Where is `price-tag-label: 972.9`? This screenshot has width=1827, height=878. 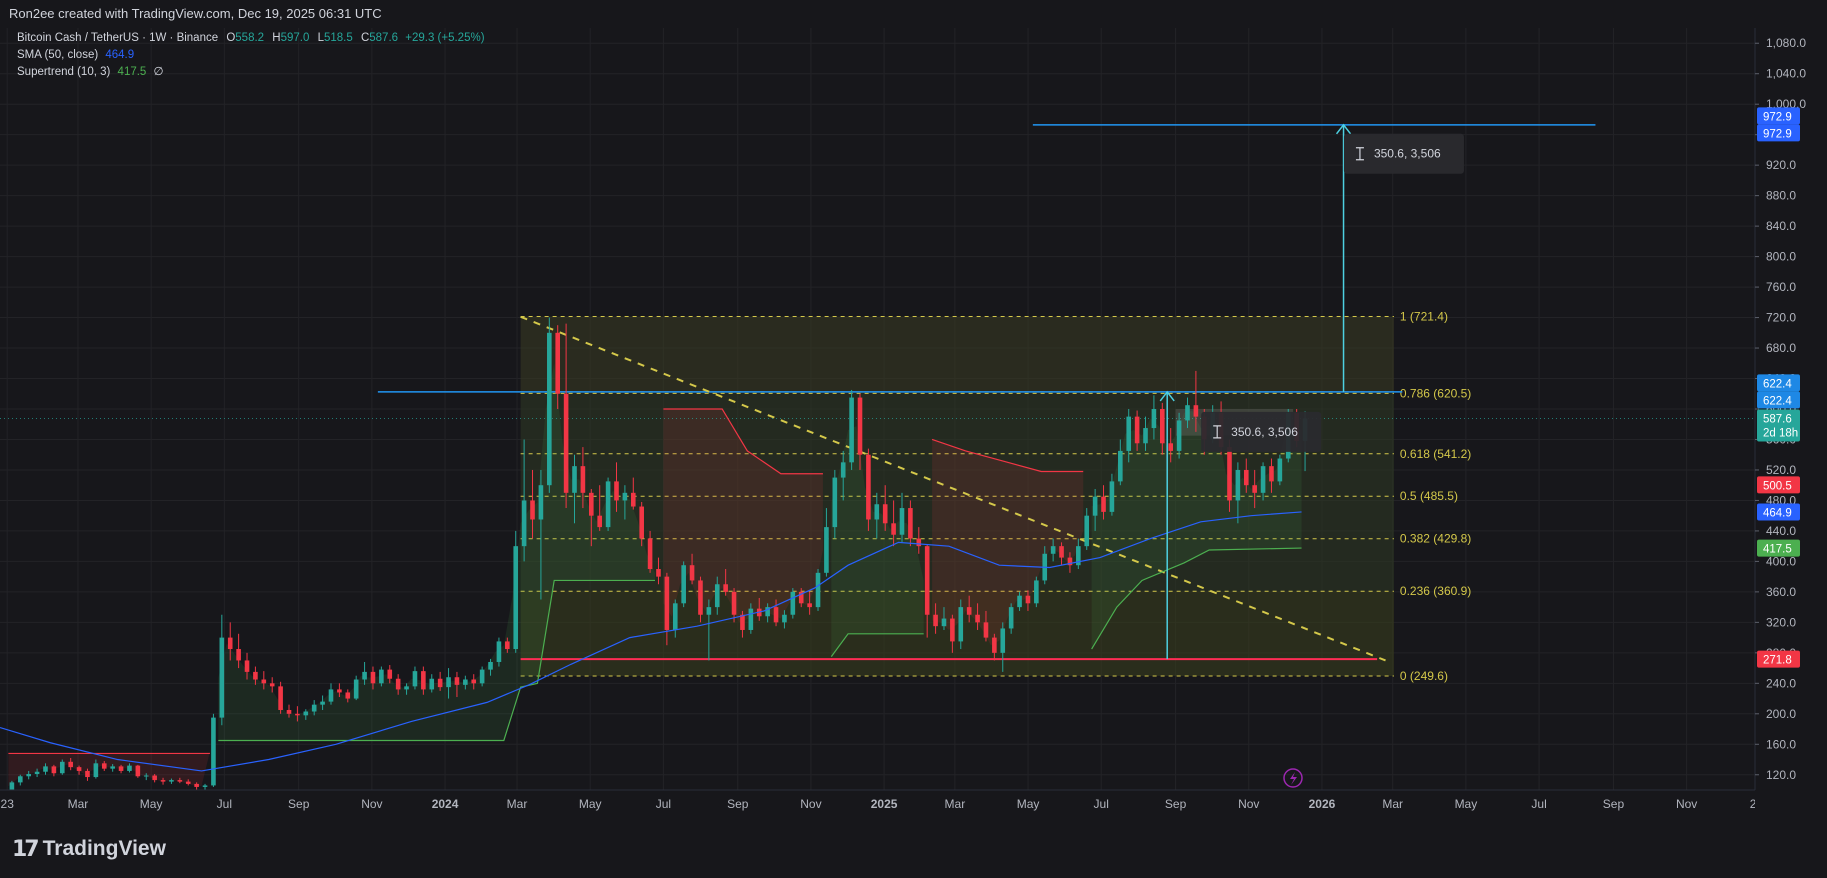
price-tag-label: 972.9 is located at coordinates (1777, 134).